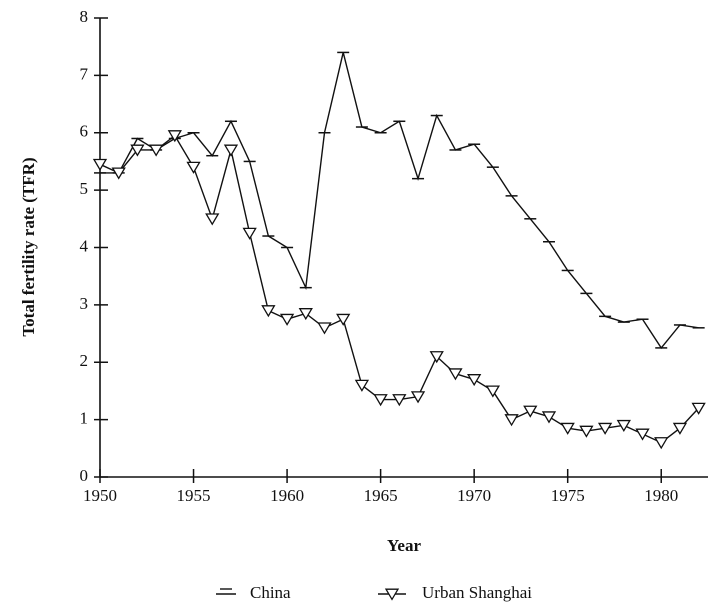  I want to click on y-tick-label: 7, so click(84, 73).